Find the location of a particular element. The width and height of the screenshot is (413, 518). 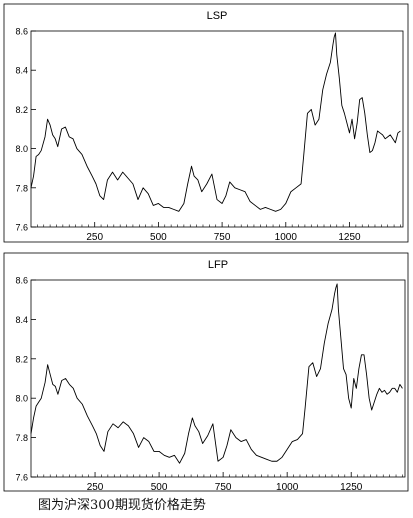

chart-title: LFP is located at coordinates (218, 265).